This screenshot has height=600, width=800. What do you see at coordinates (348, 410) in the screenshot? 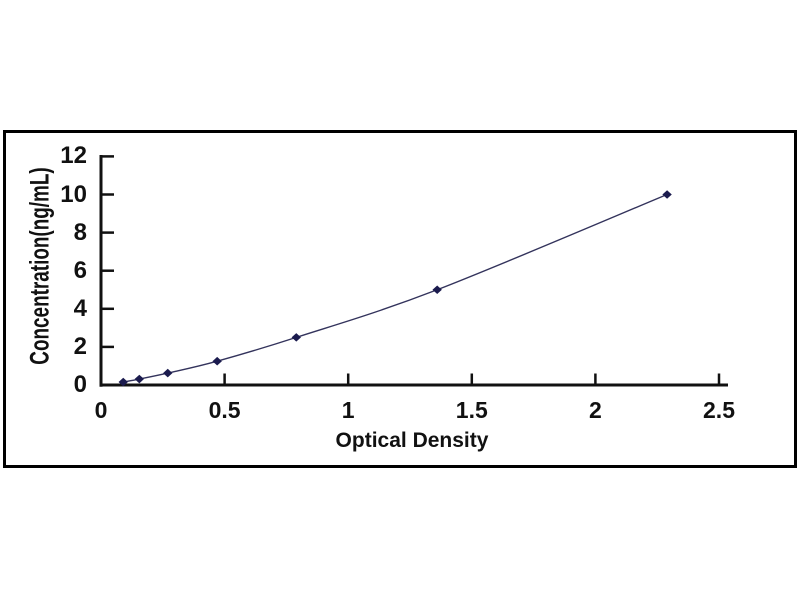
I see `x-tick-label: 1` at bounding box center [348, 410].